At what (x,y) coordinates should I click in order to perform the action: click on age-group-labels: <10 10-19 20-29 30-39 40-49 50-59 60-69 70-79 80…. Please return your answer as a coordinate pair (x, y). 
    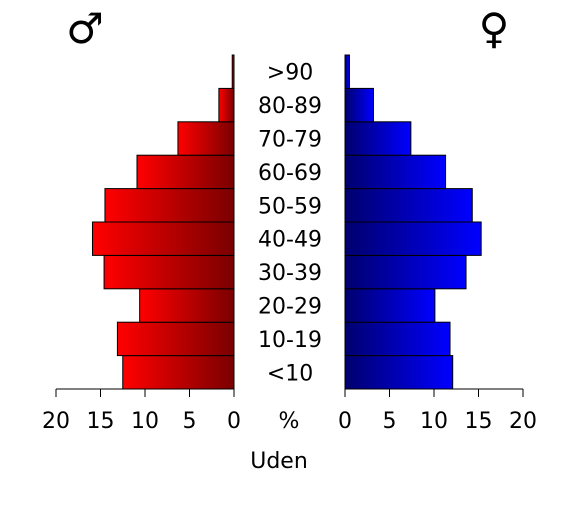
    Looking at the image, I should click on (290, 224).